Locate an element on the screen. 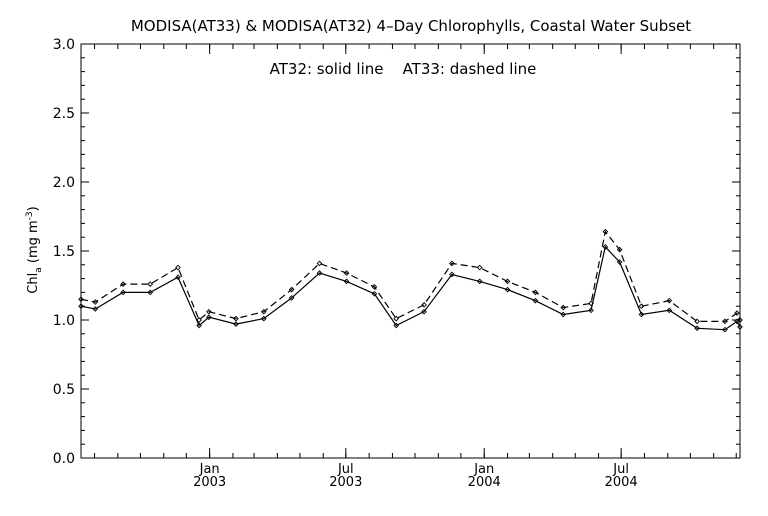 The width and height of the screenshot is (768, 516). y-tick-label: 1.0 is located at coordinates (64, 321).